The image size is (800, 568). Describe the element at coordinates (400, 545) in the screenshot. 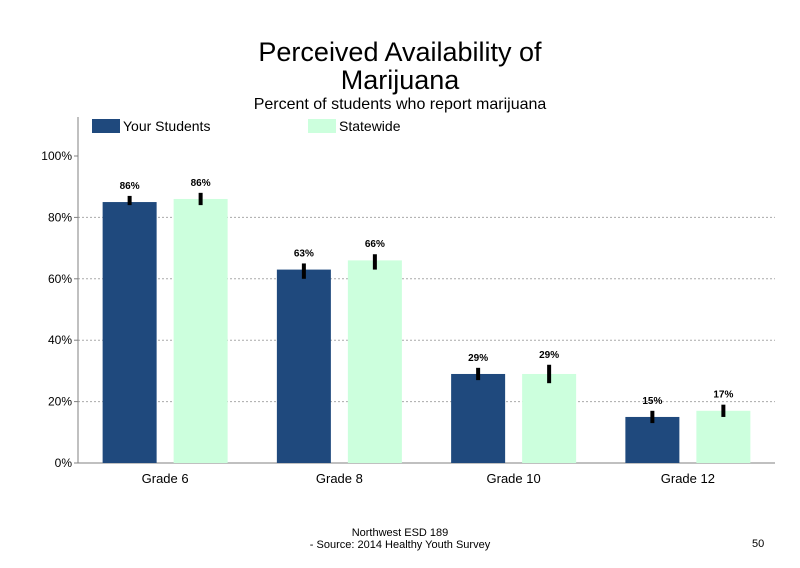

I see `footer-source: - Source: 2014 Healthy Youth Survey` at that location.